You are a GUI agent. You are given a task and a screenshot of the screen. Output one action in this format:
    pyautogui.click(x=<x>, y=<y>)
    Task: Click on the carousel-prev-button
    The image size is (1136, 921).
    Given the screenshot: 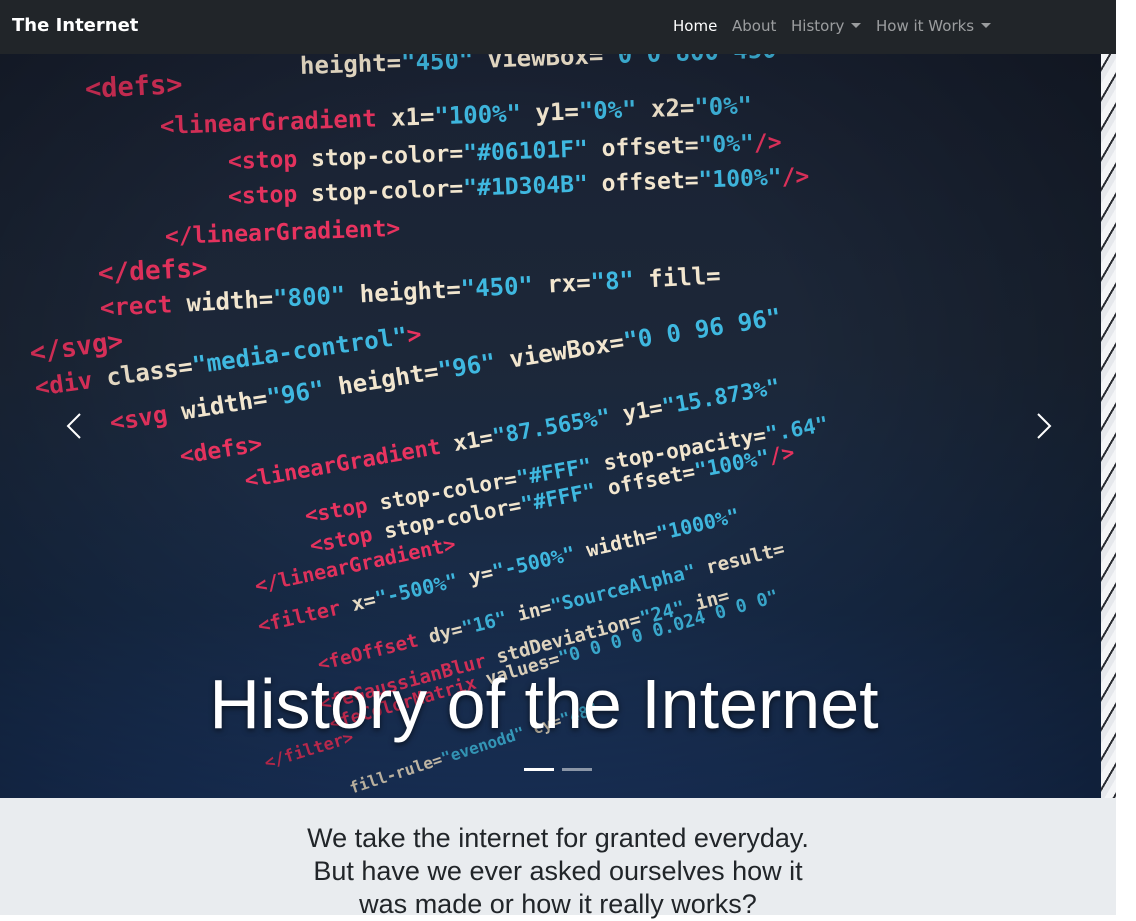 What is the action you would take?
    pyautogui.click(x=75, y=426)
    